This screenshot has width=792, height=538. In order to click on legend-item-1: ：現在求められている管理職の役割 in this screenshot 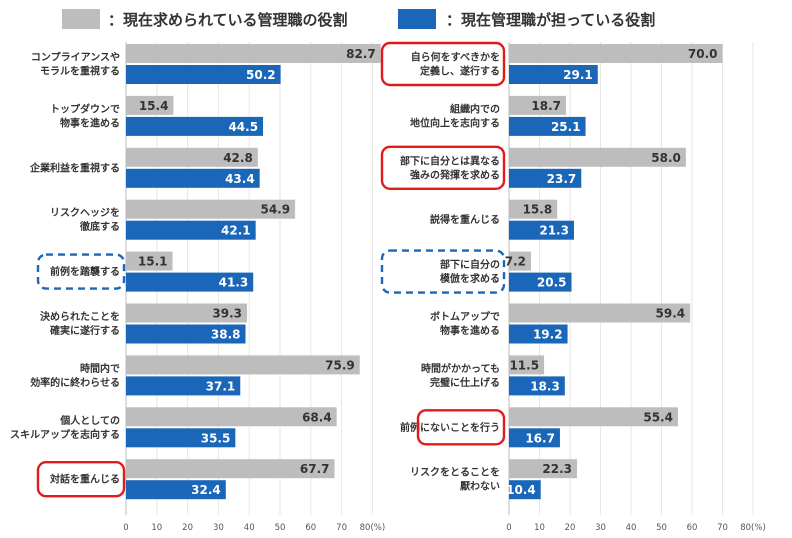, I will do `click(205, 19)`.